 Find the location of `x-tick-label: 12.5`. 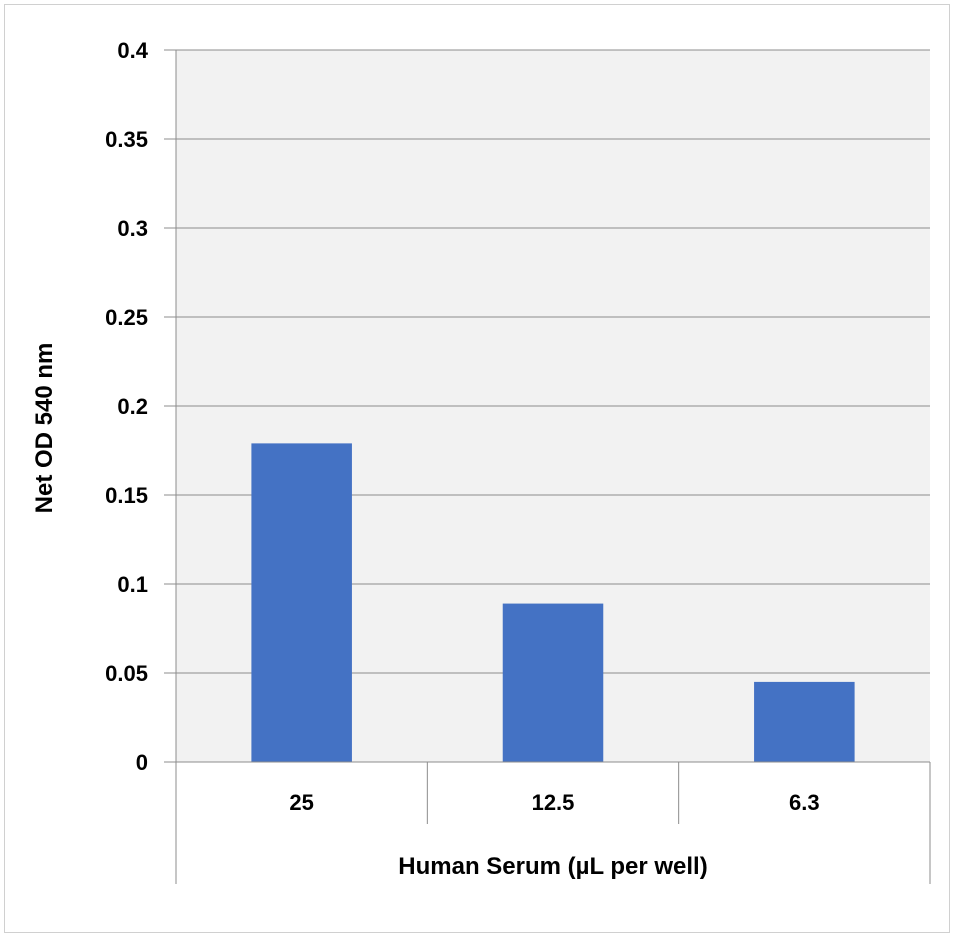

x-tick-label: 12.5 is located at coordinates (553, 802).